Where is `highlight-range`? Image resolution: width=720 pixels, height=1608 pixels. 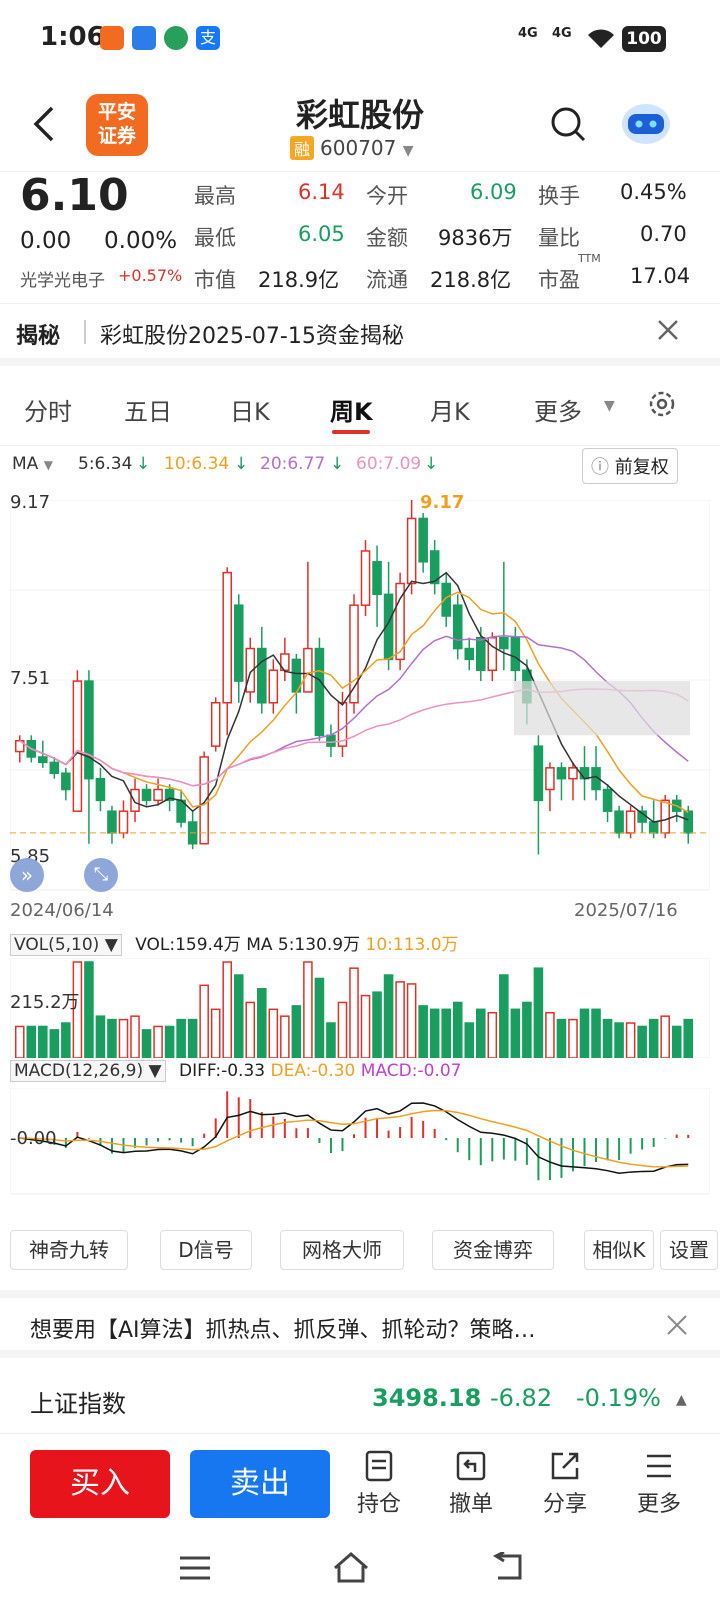
highlight-range is located at coordinates (602, 708).